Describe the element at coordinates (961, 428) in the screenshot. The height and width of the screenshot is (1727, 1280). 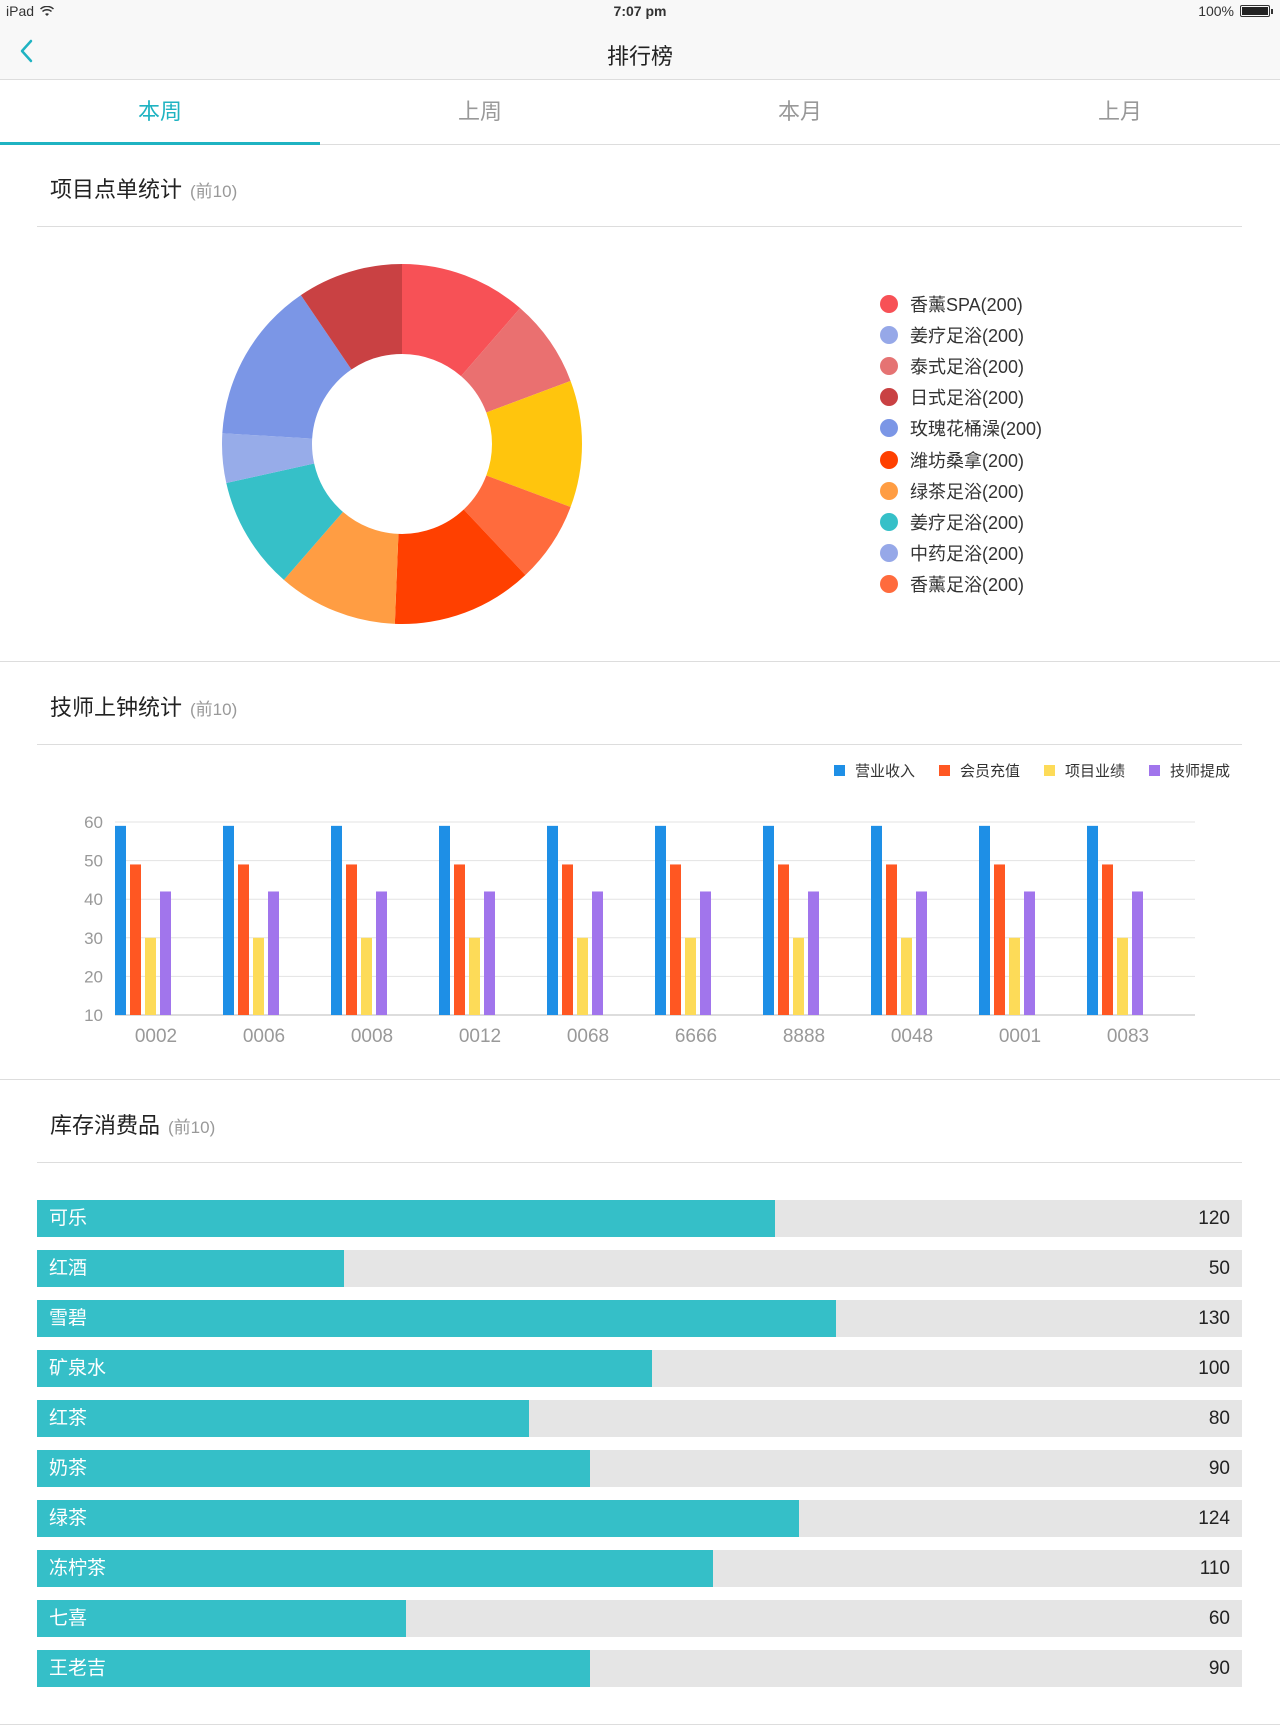
I see `legend-item: 玫瑰花桶澡(200)` at that location.